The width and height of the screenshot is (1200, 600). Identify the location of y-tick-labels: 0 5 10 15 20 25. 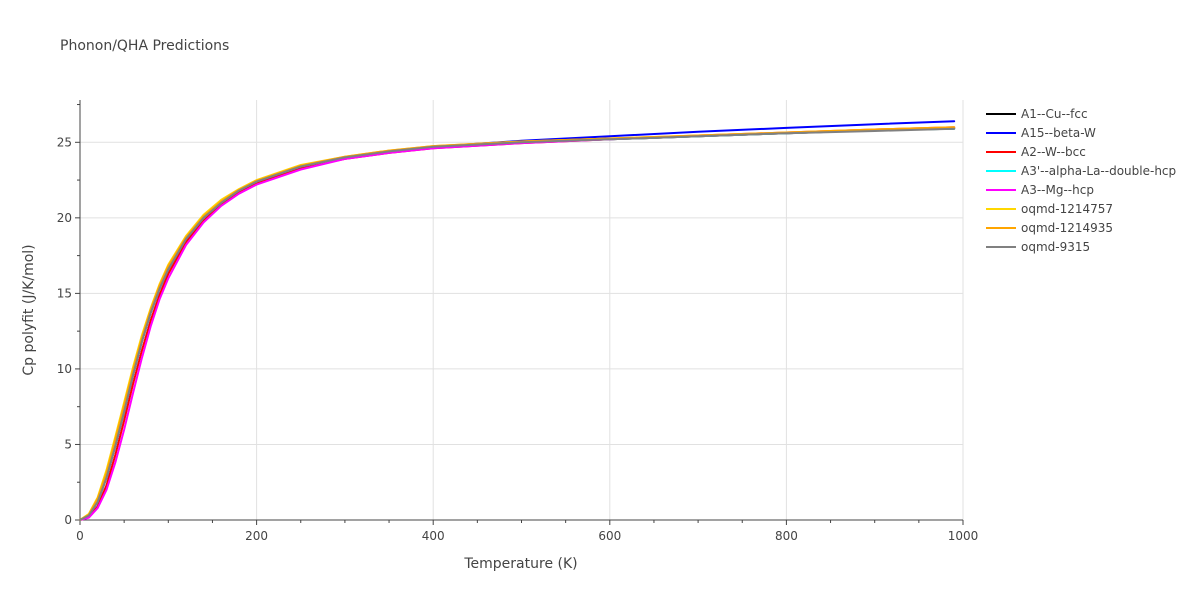
(64, 331).